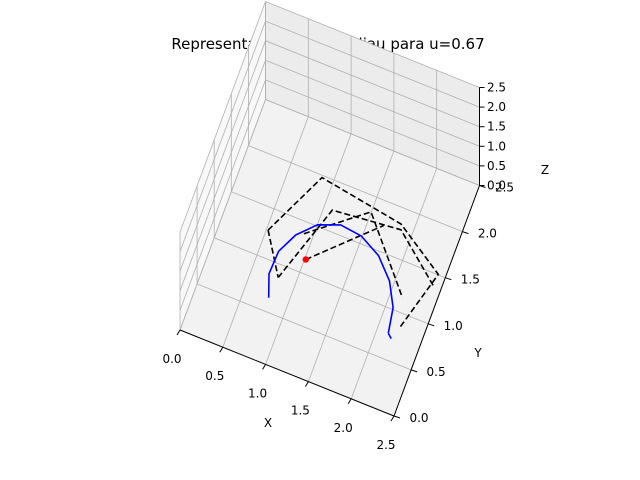 The height and width of the screenshot is (480, 640). What do you see at coordinates (545, 170) in the screenshot?
I see `z-axis-label: Z` at bounding box center [545, 170].